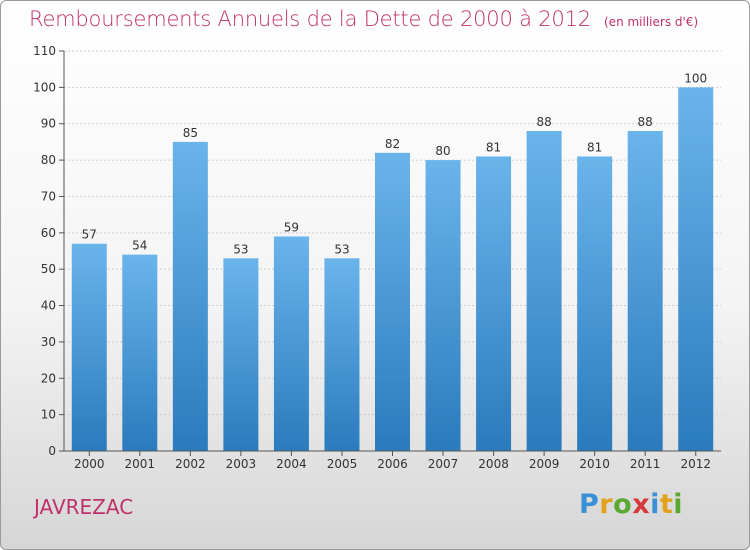 This screenshot has height=550, width=750. Describe the element at coordinates (589, 504) in the screenshot. I see `logo-letter: P` at that location.